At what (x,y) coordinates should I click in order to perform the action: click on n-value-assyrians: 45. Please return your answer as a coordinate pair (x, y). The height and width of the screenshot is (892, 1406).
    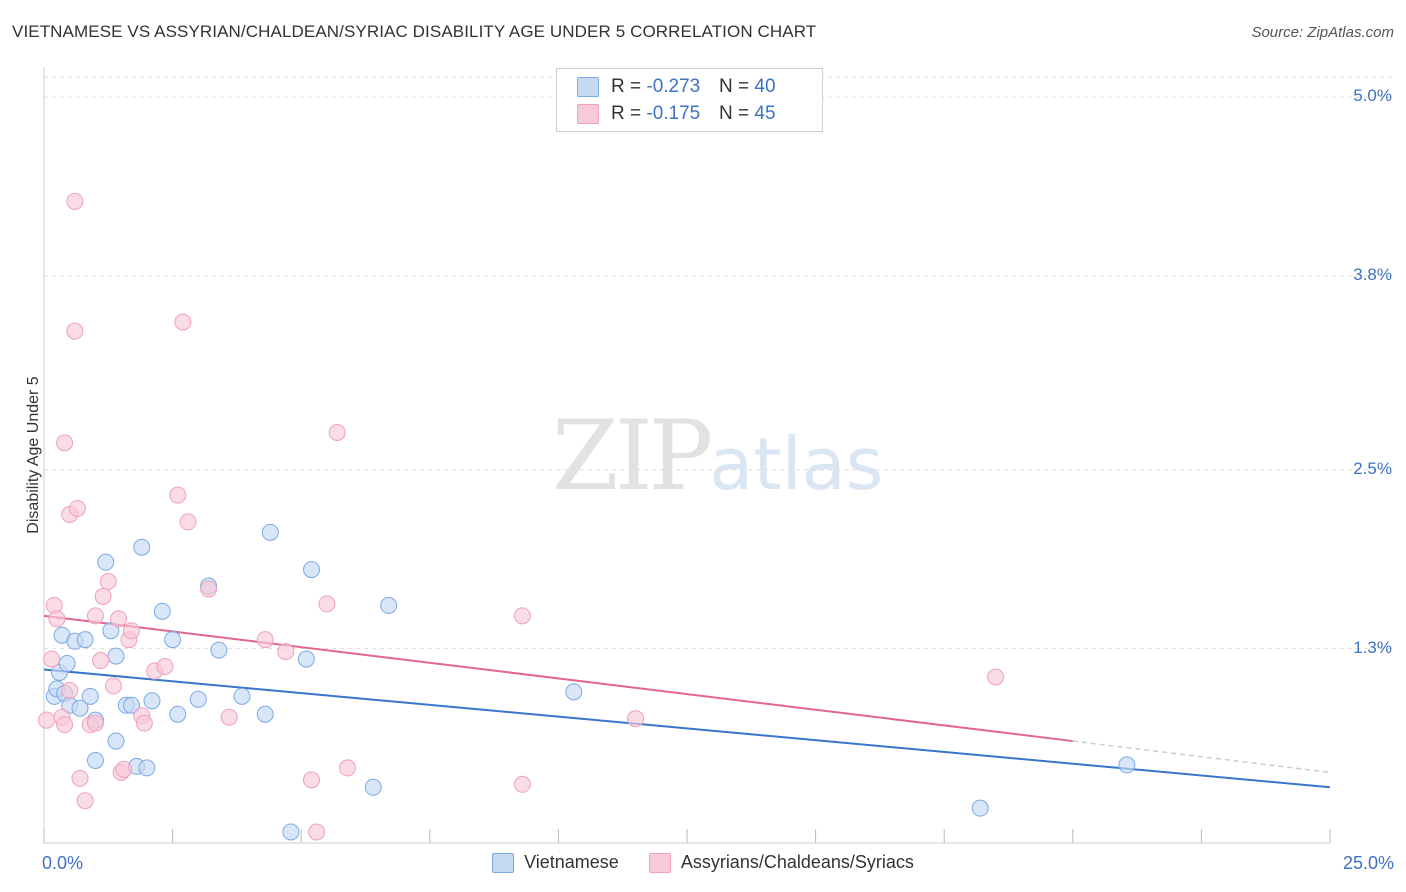
    Looking at the image, I should click on (765, 113).